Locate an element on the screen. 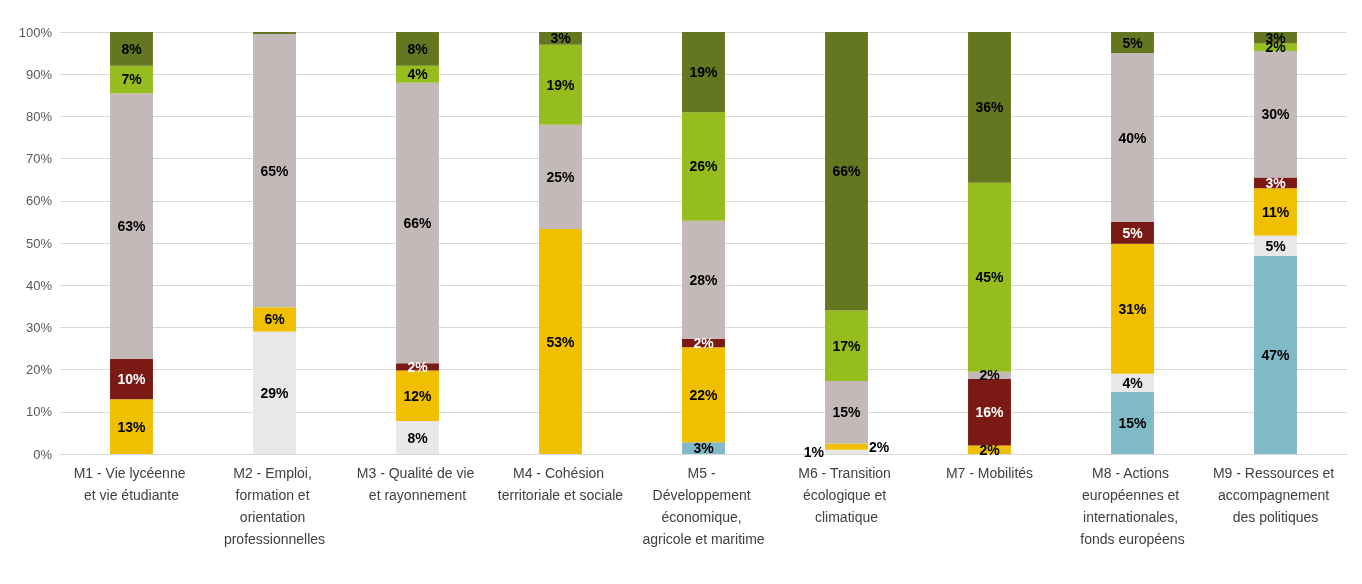 This screenshot has width=1362, height=584. data-label: 40% is located at coordinates (1133, 137).